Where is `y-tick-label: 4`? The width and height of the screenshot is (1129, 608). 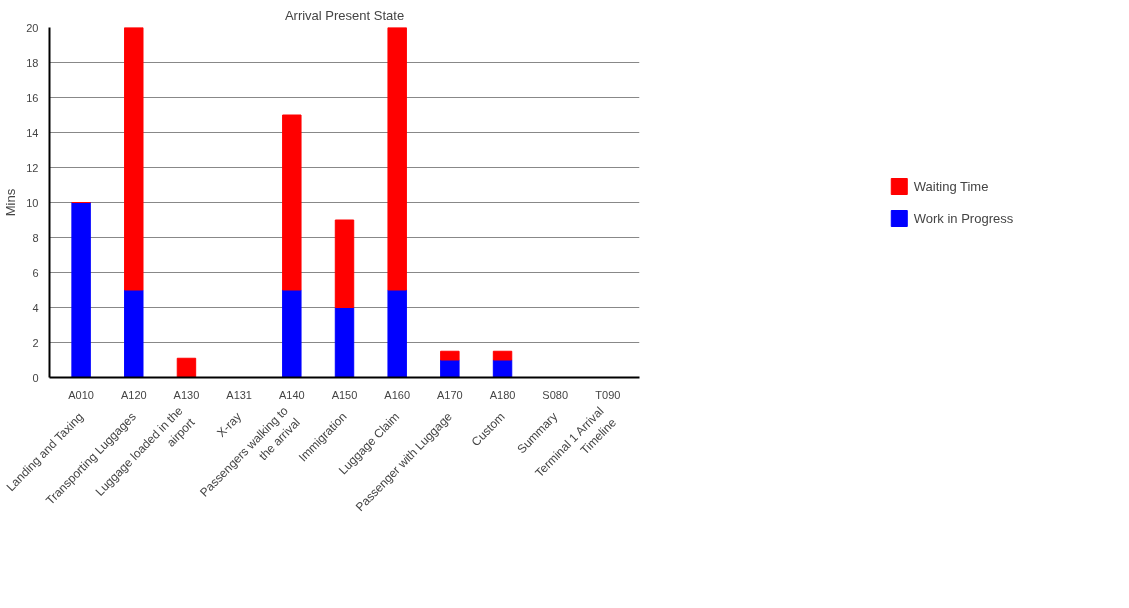 y-tick-label: 4 is located at coordinates (35, 307).